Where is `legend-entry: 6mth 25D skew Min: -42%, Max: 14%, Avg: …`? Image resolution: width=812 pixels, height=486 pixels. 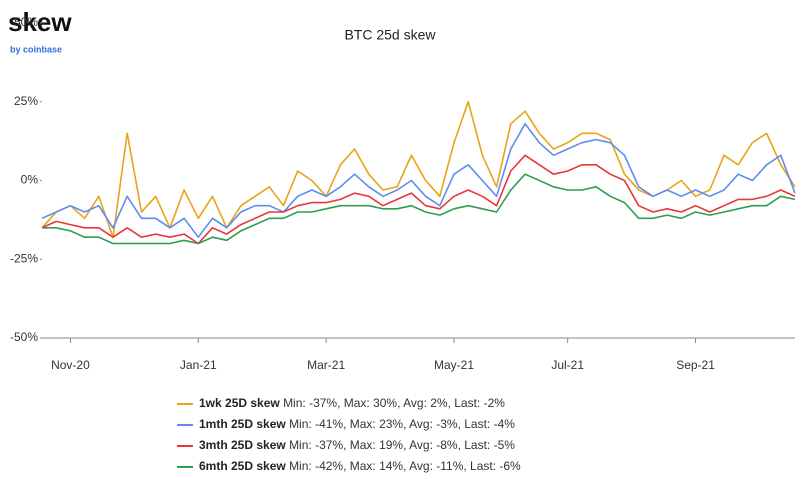 legend-entry: 6mth 25D skew Min: -42%, Max: 14%, Avg: … is located at coordinates (360, 466).